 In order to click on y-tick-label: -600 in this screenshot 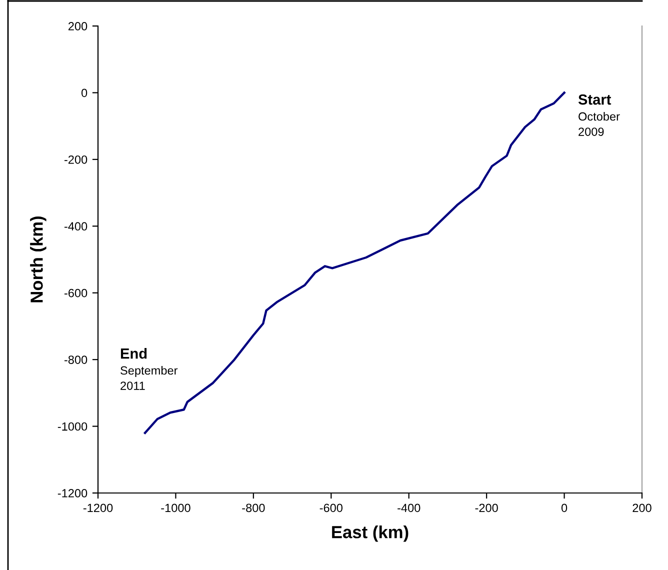, I will do `click(76, 293)`.